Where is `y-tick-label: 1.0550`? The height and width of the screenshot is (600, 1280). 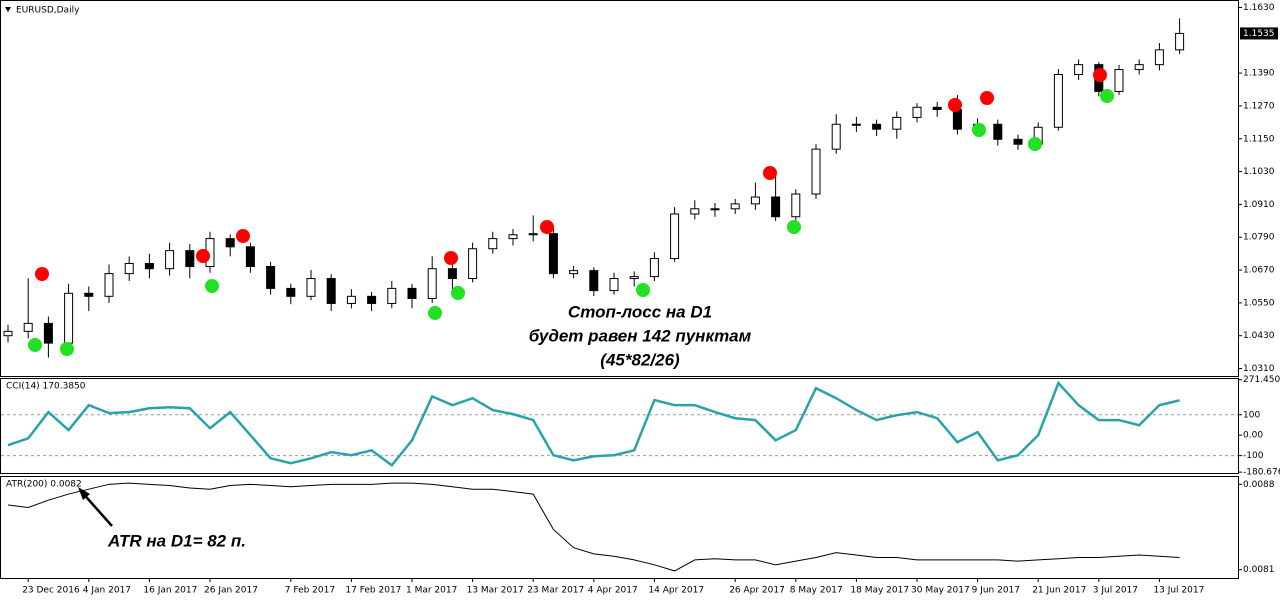
y-tick-label: 1.0550 is located at coordinates (1259, 303).